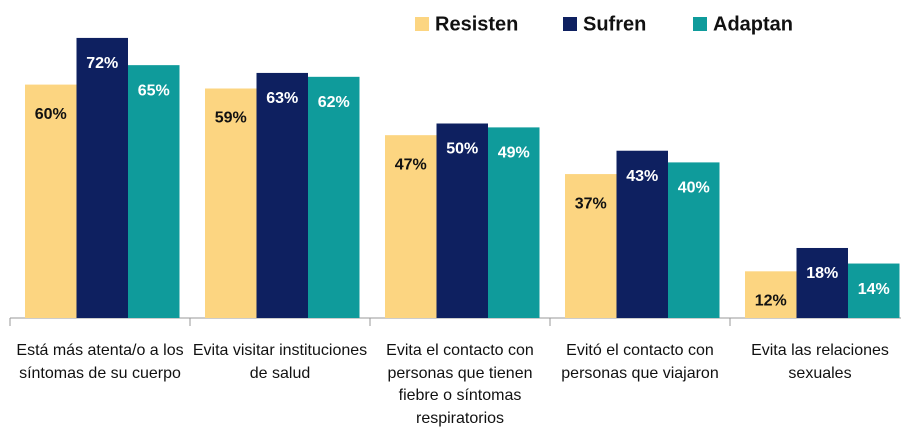 This screenshot has height=432, width=901. What do you see at coordinates (476, 24) in the screenshot?
I see `legend-label: Resisten` at bounding box center [476, 24].